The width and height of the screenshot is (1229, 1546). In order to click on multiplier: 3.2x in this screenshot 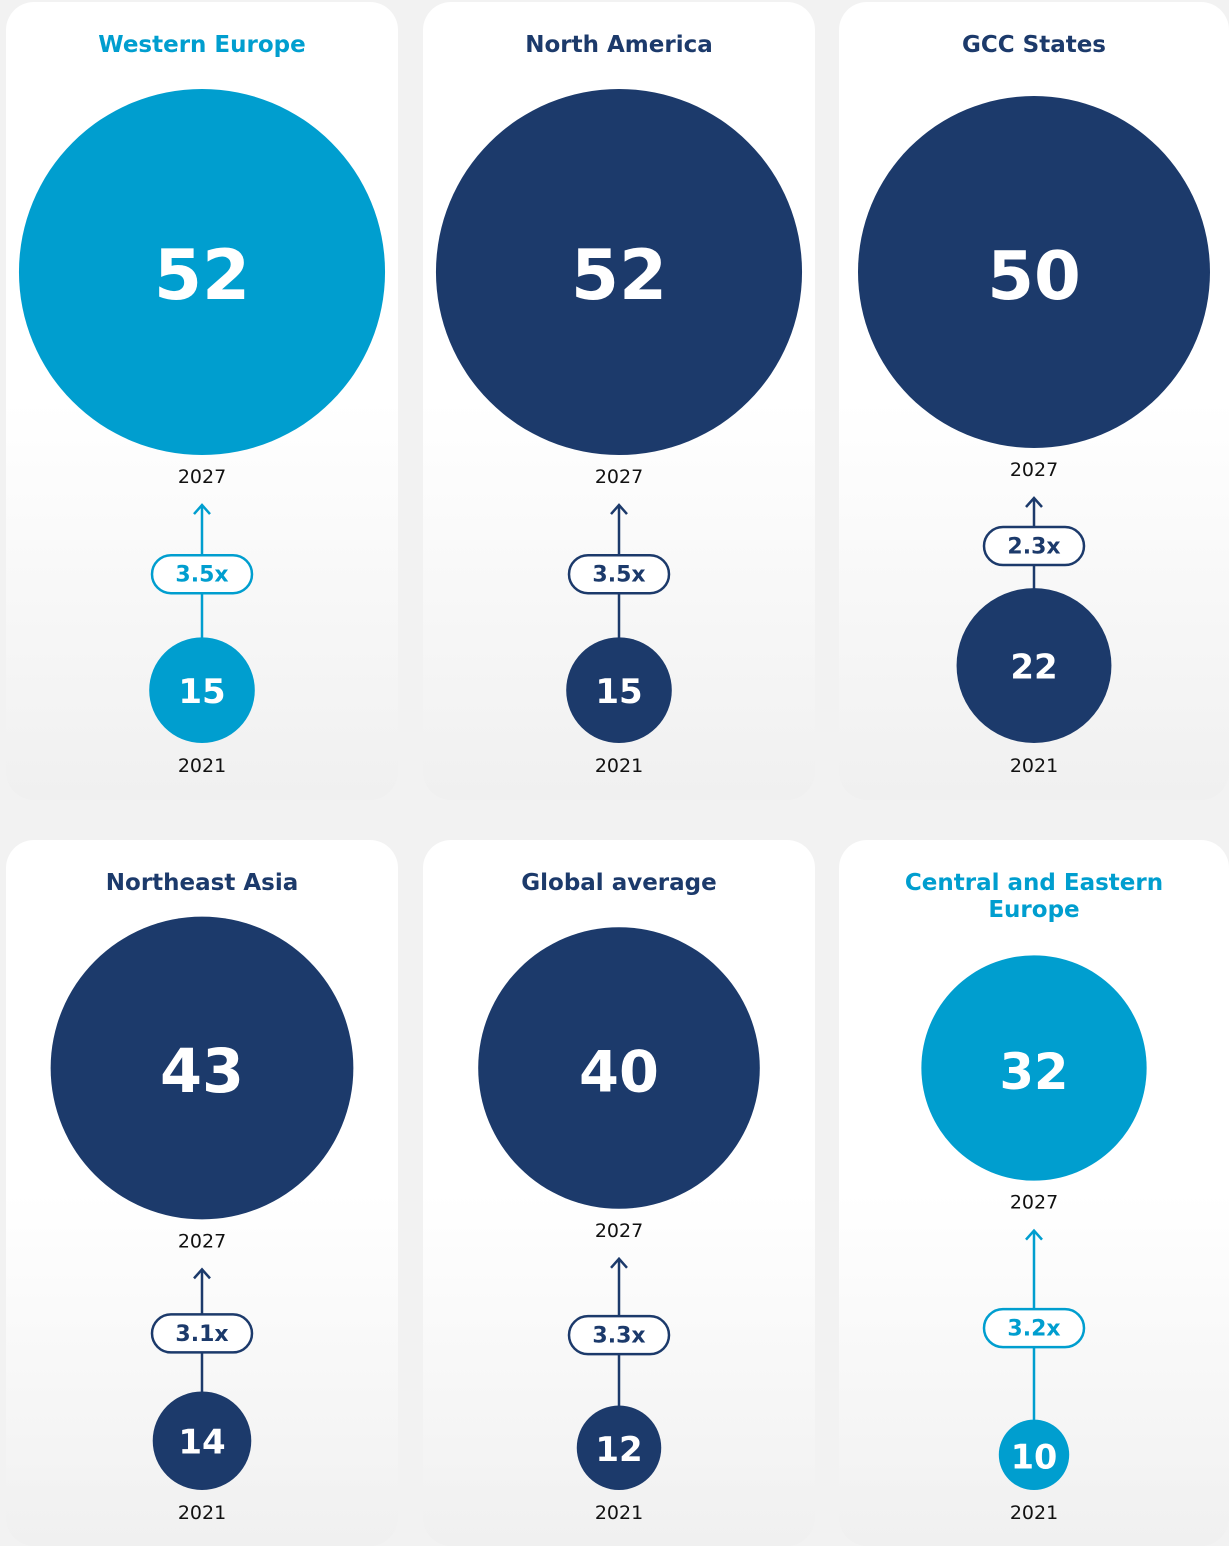, I will do `click(1033, 1329)`.